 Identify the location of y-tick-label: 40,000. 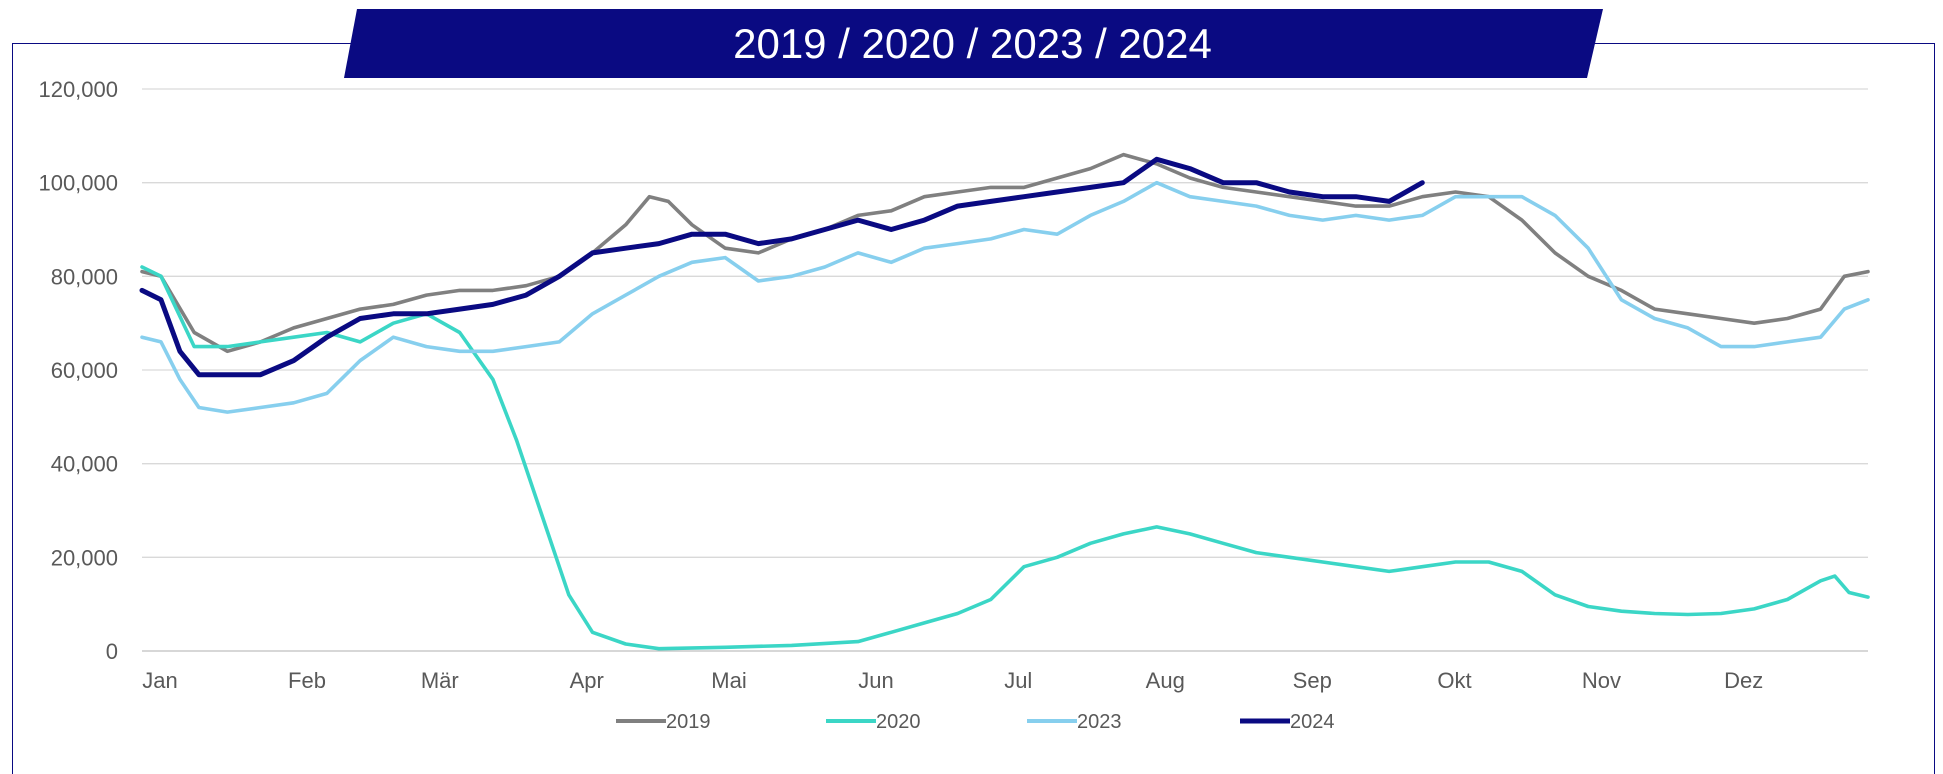
(84, 464).